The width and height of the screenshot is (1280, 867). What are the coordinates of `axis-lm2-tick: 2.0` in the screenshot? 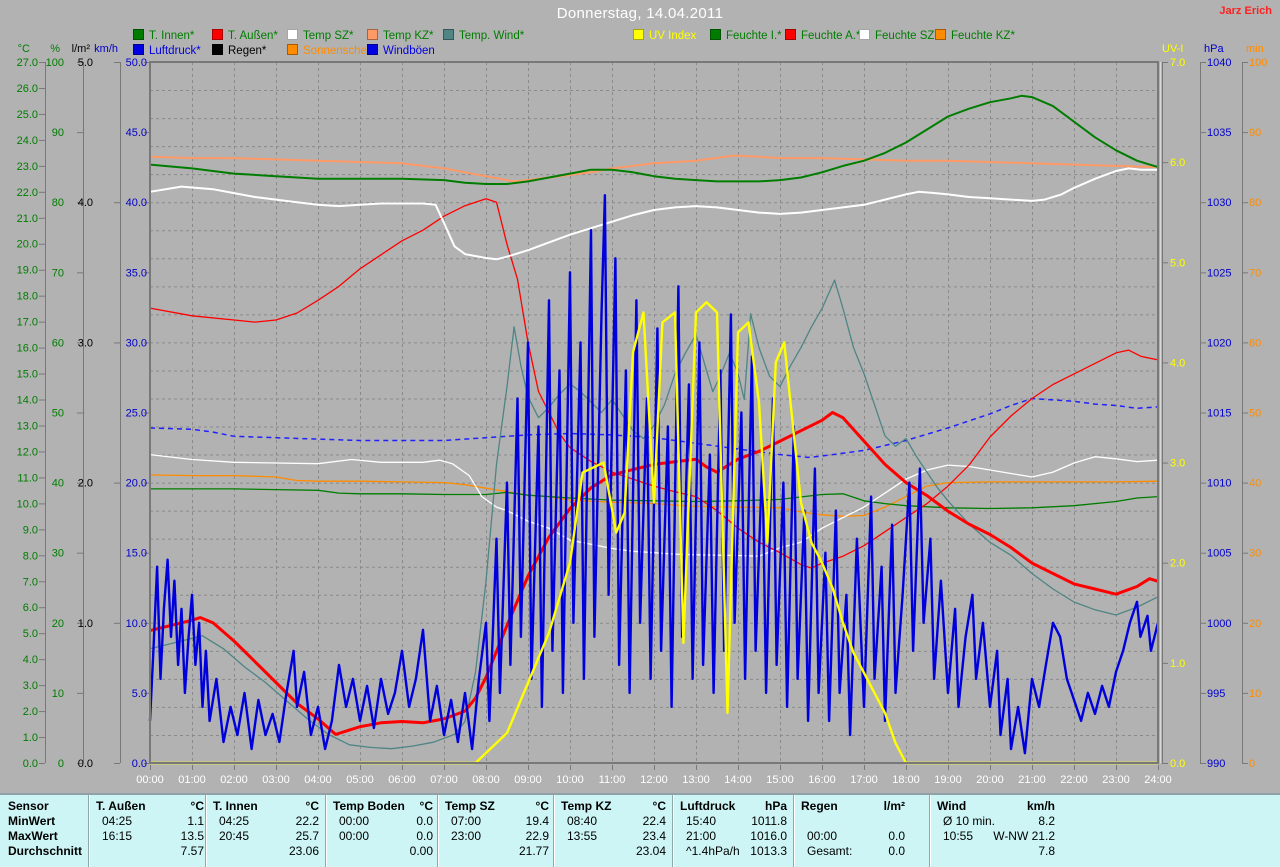 It's located at (85, 484).